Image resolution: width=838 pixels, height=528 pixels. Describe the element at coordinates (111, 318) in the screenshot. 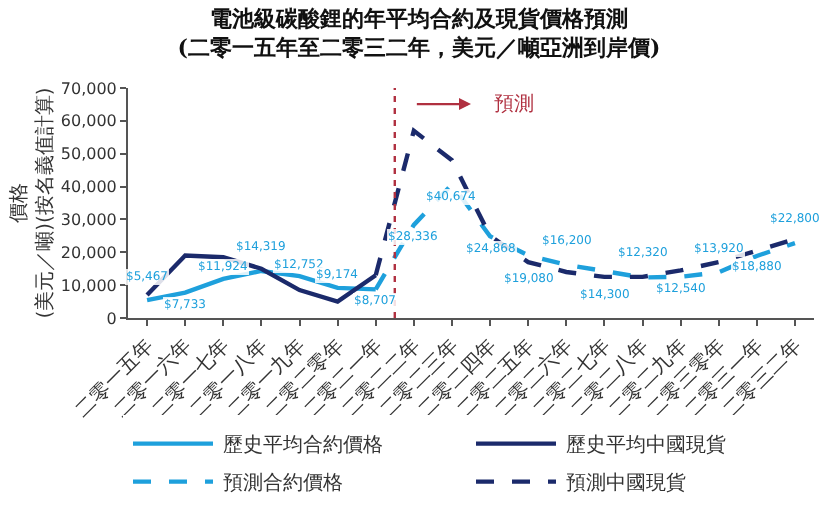

I see `y-tick-label: 0` at that location.